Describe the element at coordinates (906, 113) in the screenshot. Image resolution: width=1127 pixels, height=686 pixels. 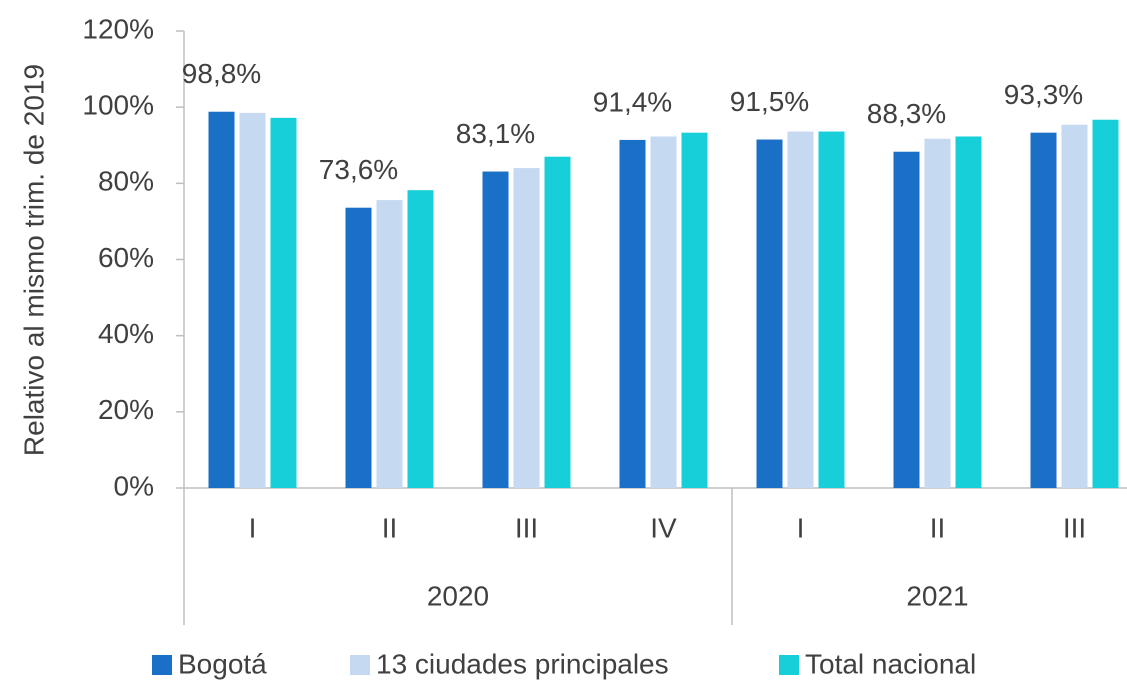
I see `value-label: 88,3%` at that location.